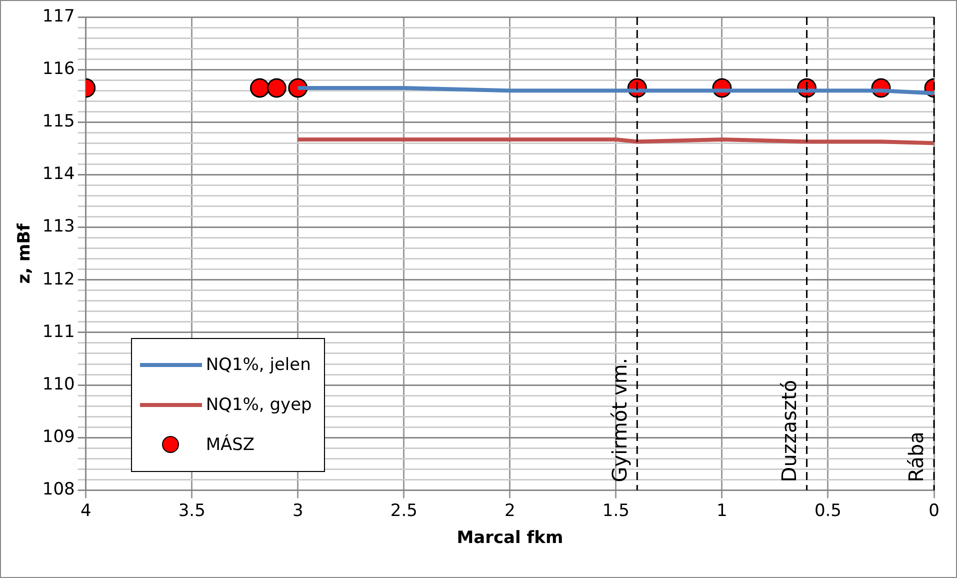  What do you see at coordinates (58, 122) in the screenshot?
I see `y-tick-label: 115` at bounding box center [58, 122].